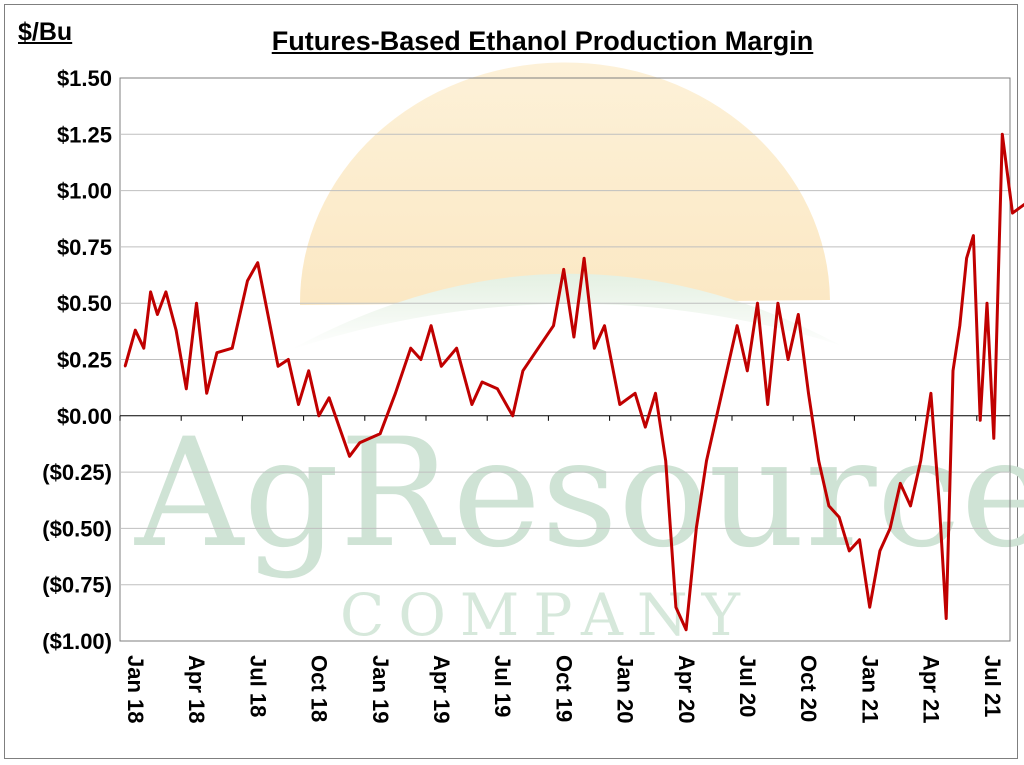 This screenshot has width=1024, height=765. Describe the element at coordinates (77, 585) in the screenshot. I see `y-tick-label: ($0.75)` at that location.